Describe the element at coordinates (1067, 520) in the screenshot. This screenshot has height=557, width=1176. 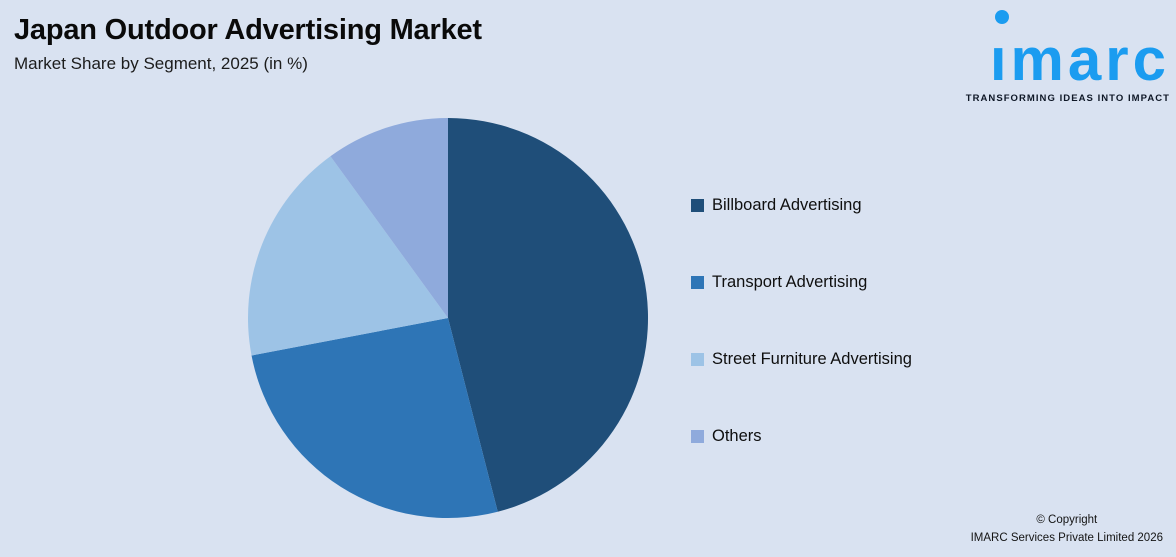
I see `copyright-line1: © Copyright` at that location.